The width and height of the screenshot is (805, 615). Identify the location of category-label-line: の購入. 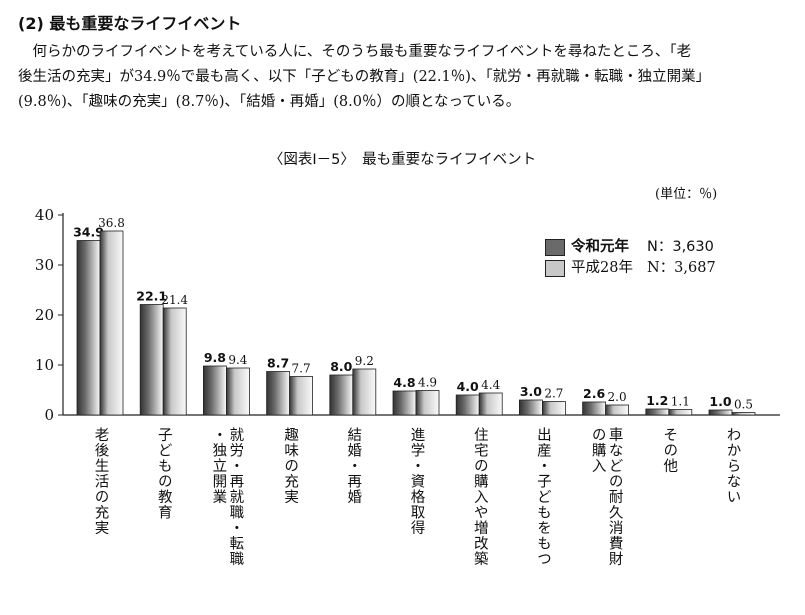
(597, 450).